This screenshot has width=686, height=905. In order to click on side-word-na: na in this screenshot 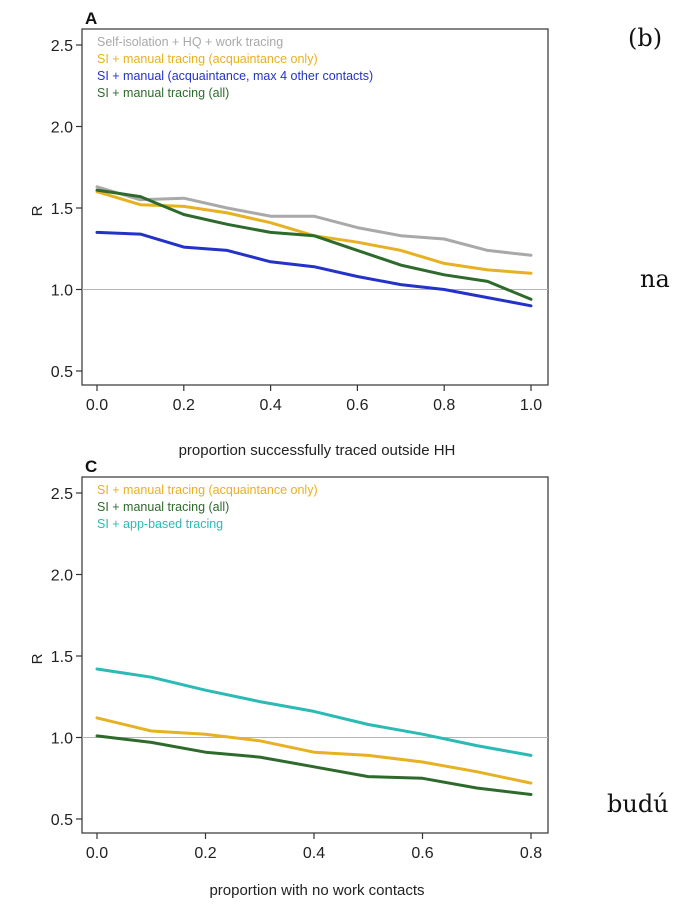, I will do `click(655, 279)`.